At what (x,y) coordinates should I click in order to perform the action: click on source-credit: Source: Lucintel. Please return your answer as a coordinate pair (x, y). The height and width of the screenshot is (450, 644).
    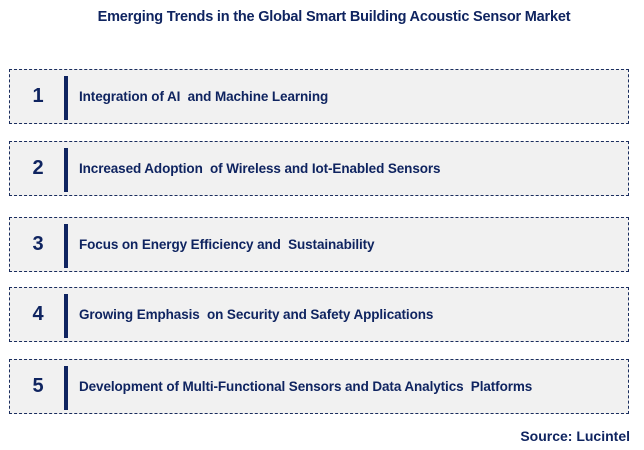
    Looking at the image, I should click on (575, 436).